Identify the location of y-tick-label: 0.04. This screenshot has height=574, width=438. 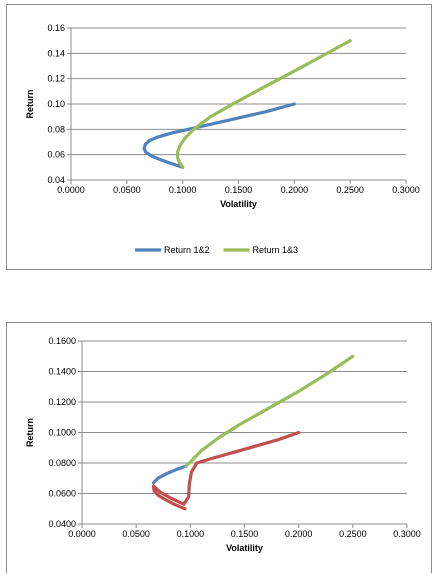
(56, 180).